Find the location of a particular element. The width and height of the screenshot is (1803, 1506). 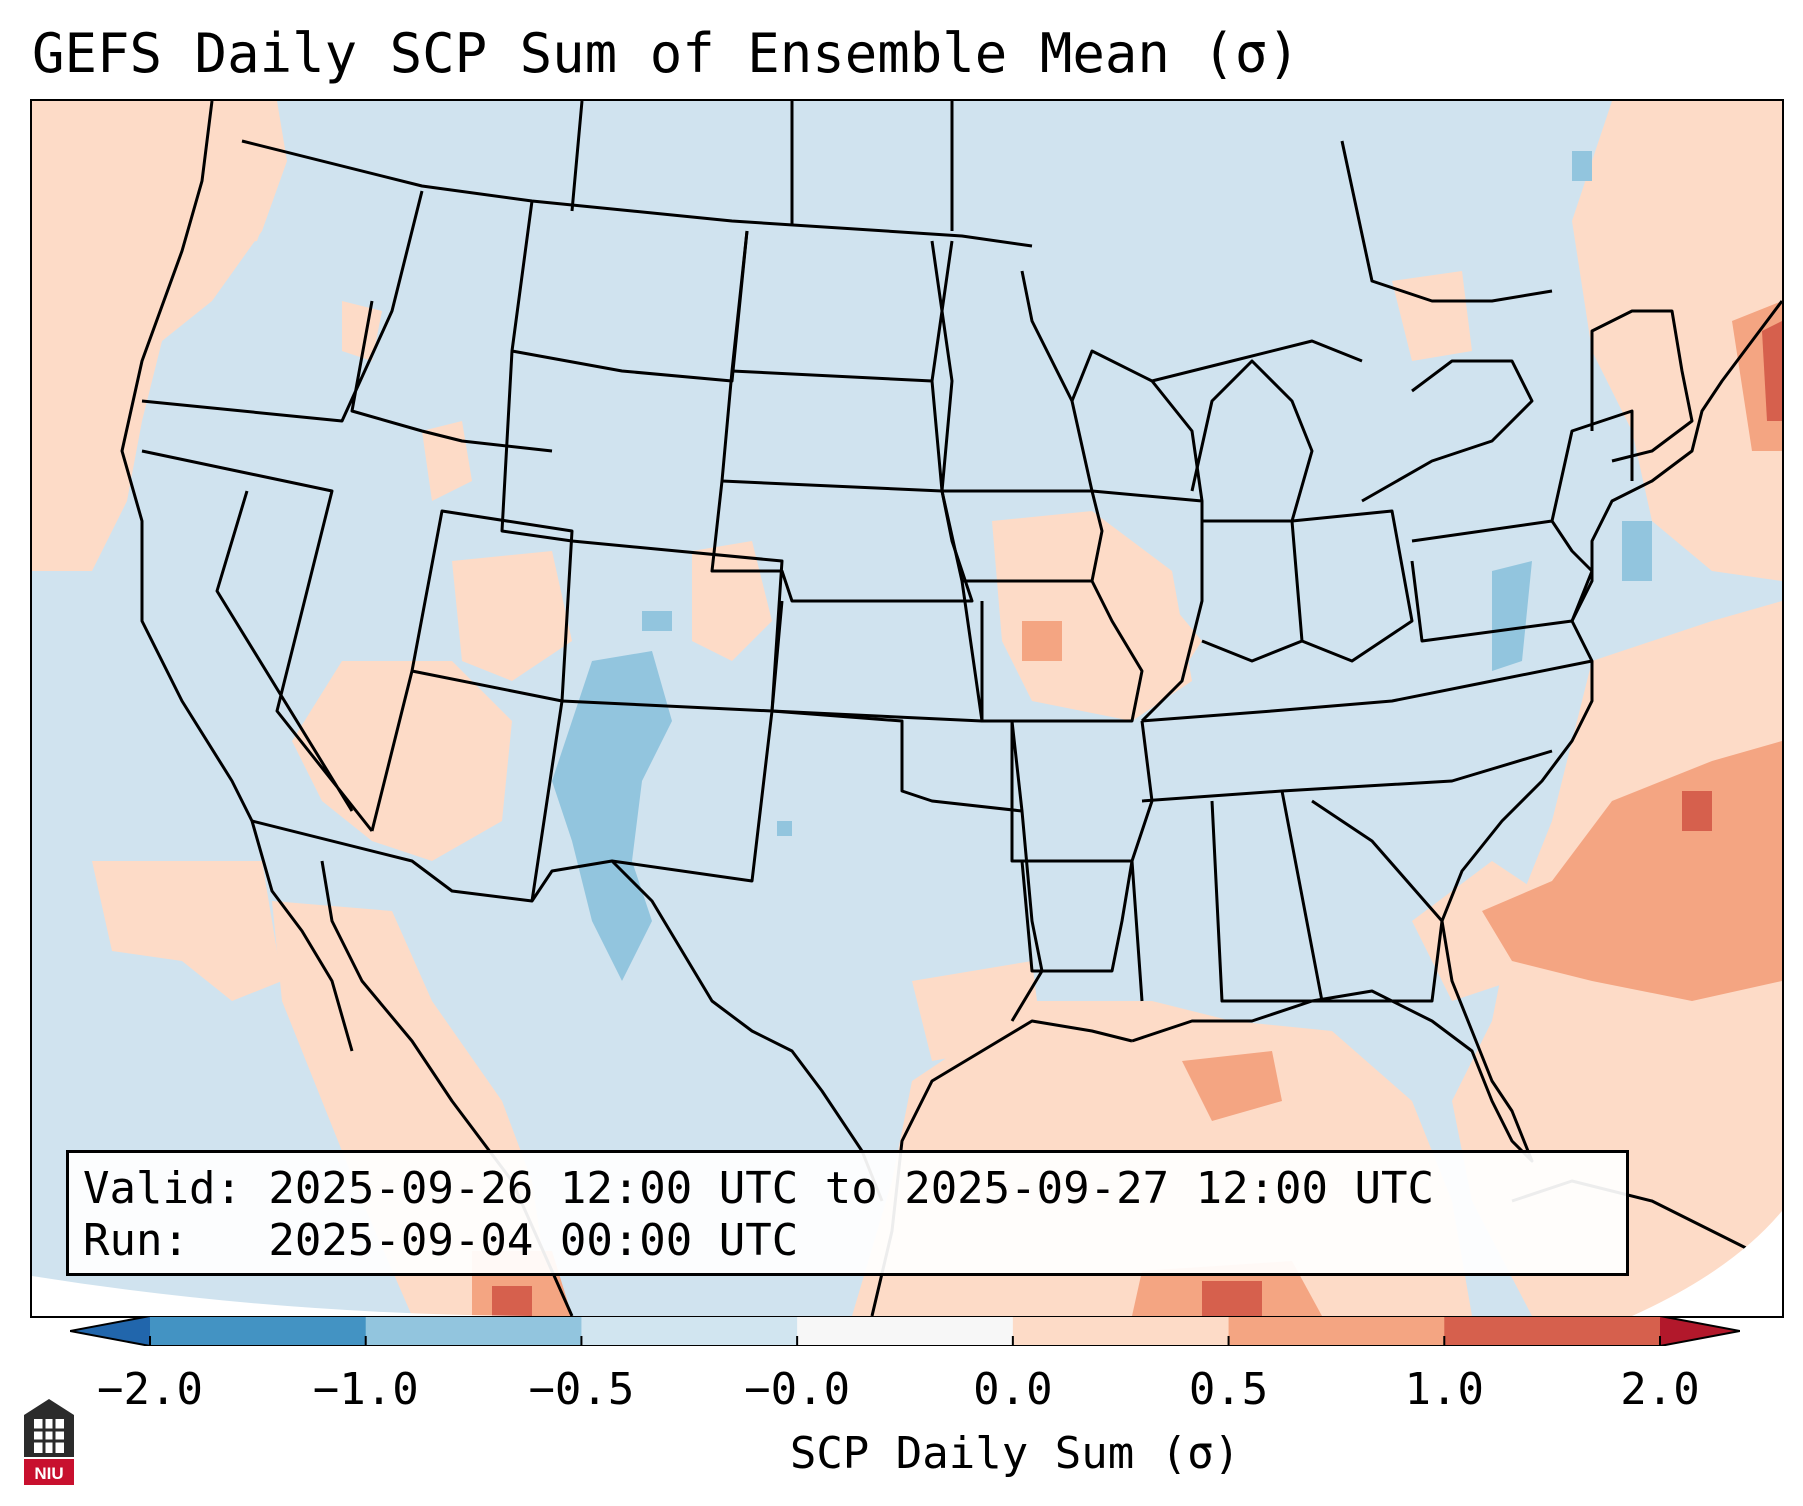

us-mexico-border is located at coordinates (567, 1010).